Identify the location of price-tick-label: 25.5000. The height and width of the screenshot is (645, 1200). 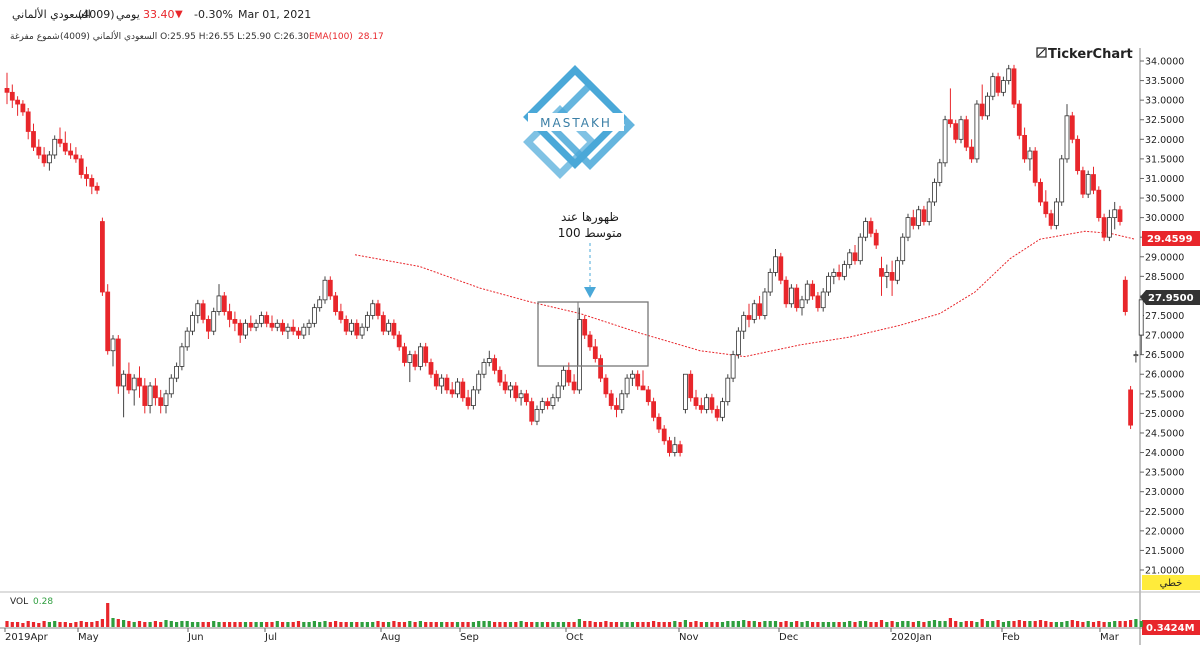
(1164, 394).